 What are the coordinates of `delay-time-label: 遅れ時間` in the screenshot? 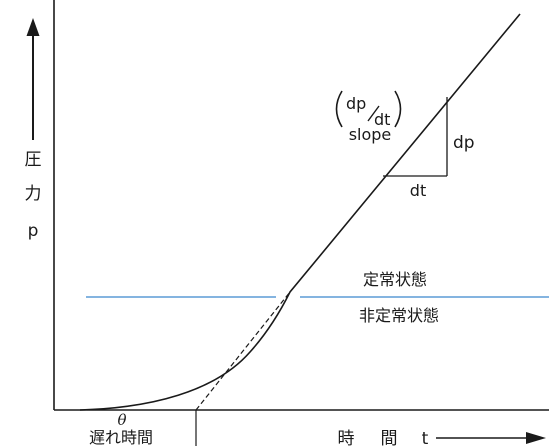 It's located at (121, 437).